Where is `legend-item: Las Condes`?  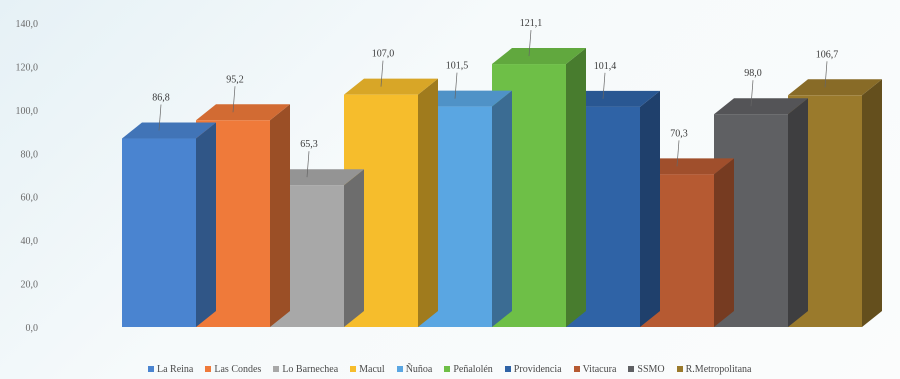 legend-item: Las Condes is located at coordinates (233, 369).